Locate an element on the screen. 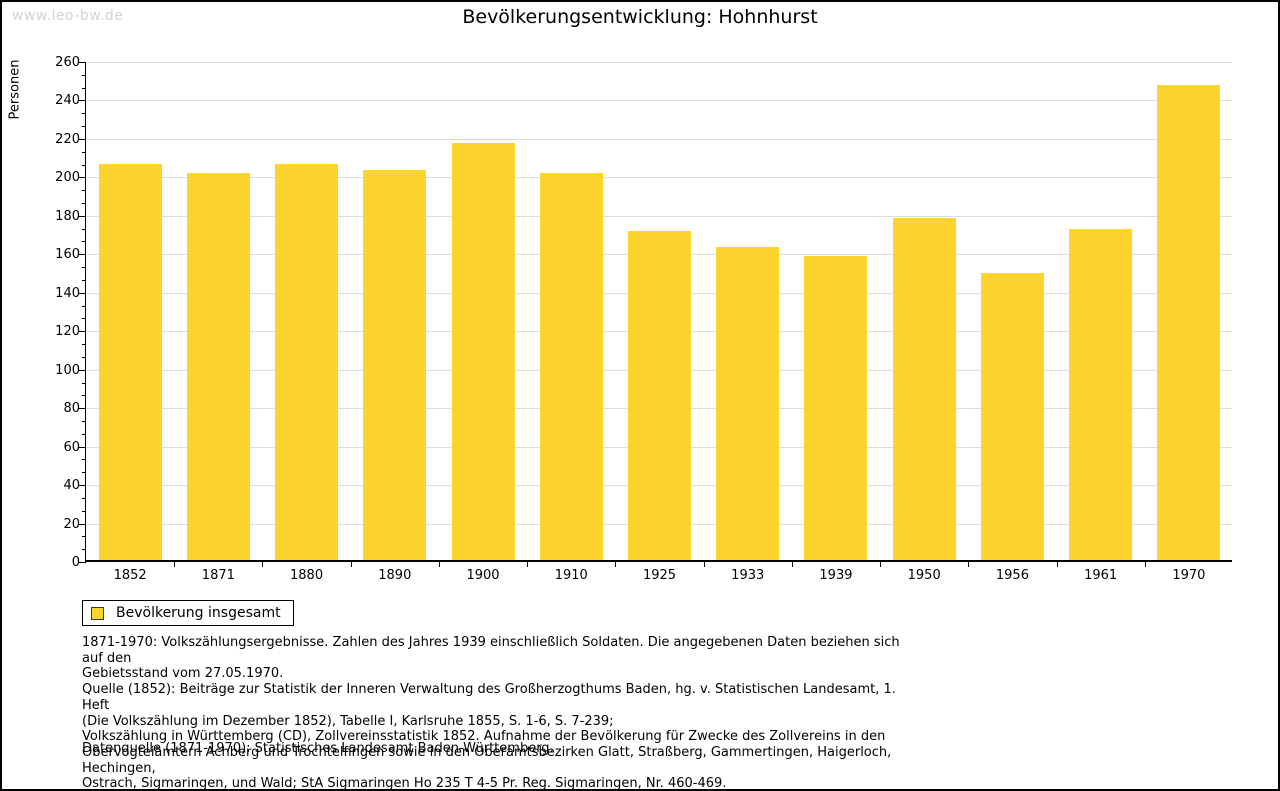  x-axis-tick-label: 1933 is located at coordinates (748, 575).